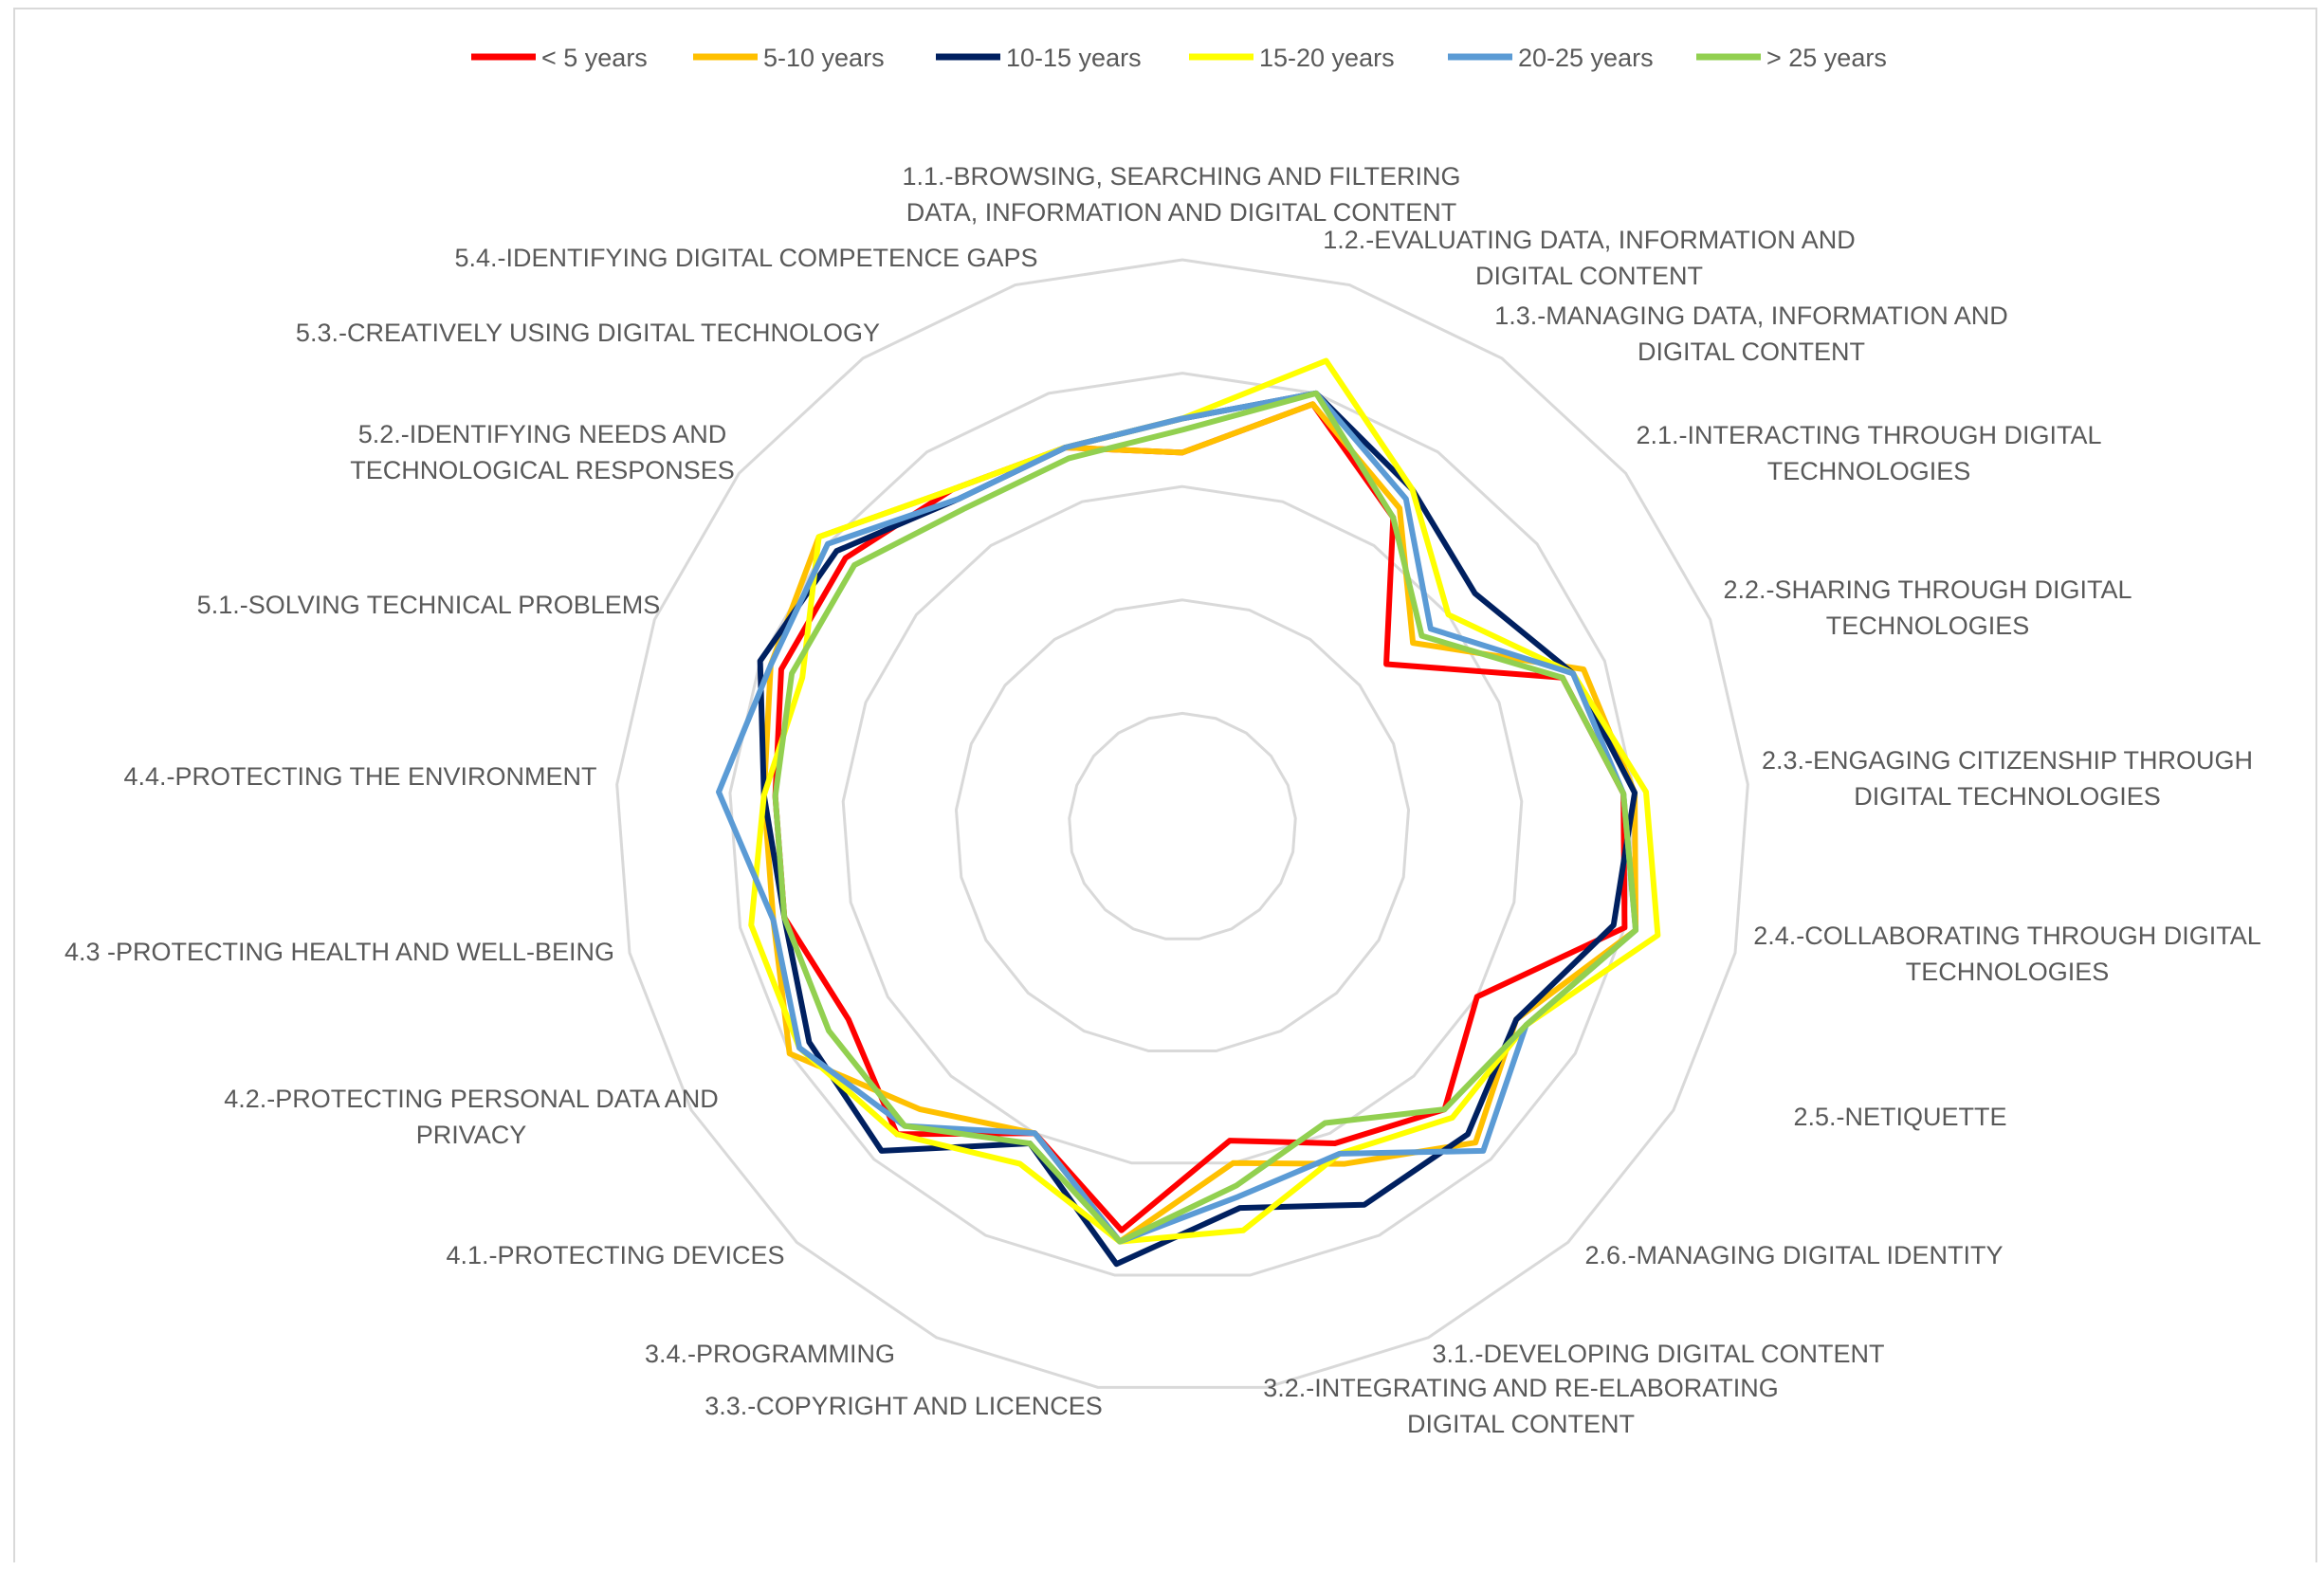  Describe the element at coordinates (615, 1255) in the screenshot. I see `axis-label-13: 4.1.-PROTECTING DEVICES` at that location.